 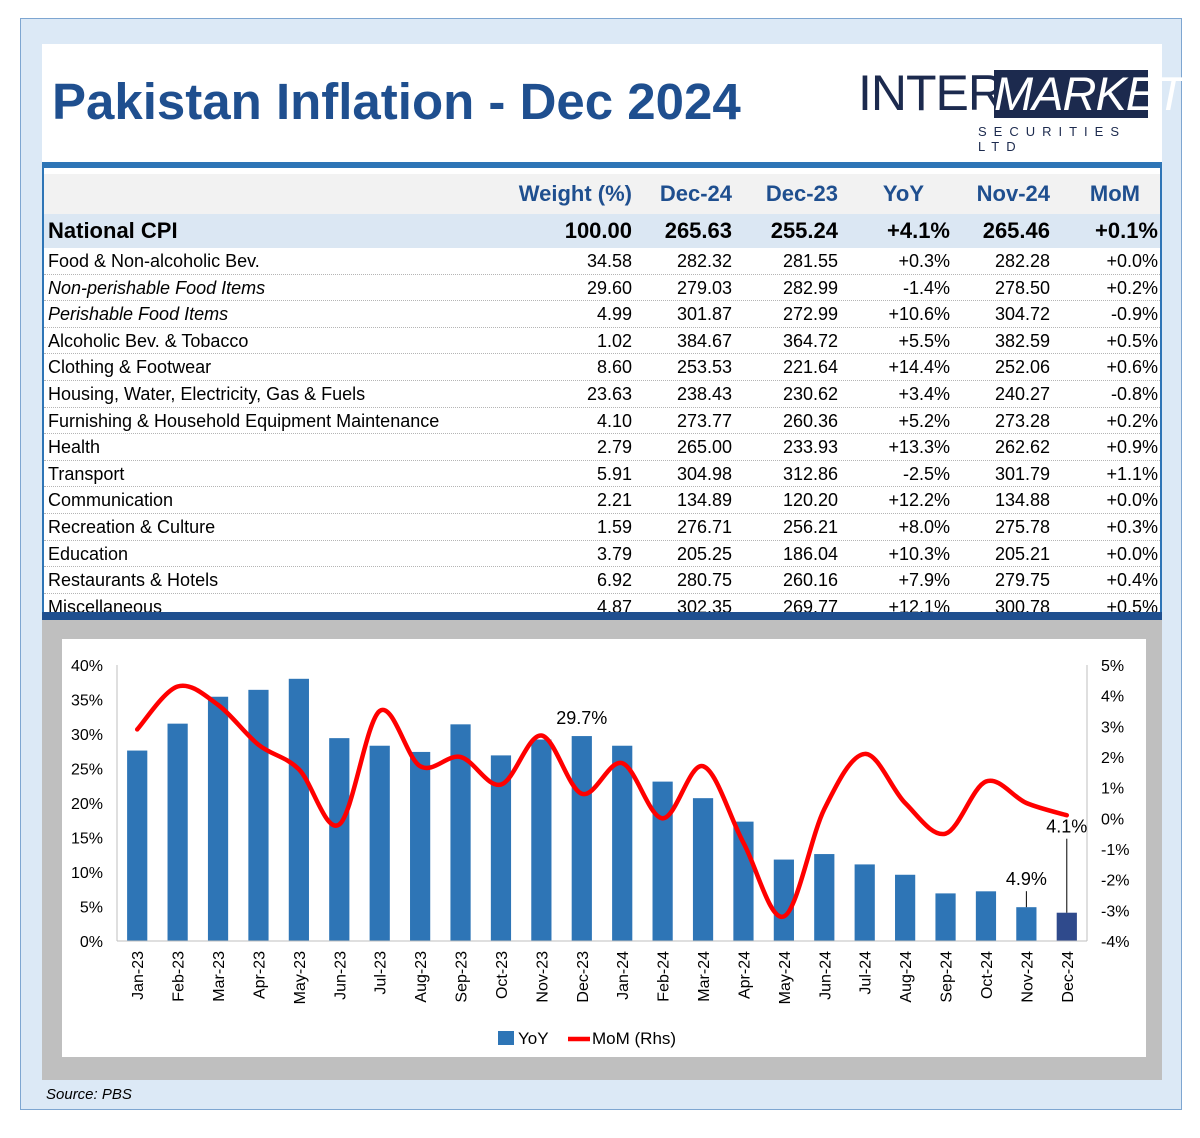 What do you see at coordinates (259, 975) in the screenshot?
I see `x-tick-label: Apr-23` at bounding box center [259, 975].